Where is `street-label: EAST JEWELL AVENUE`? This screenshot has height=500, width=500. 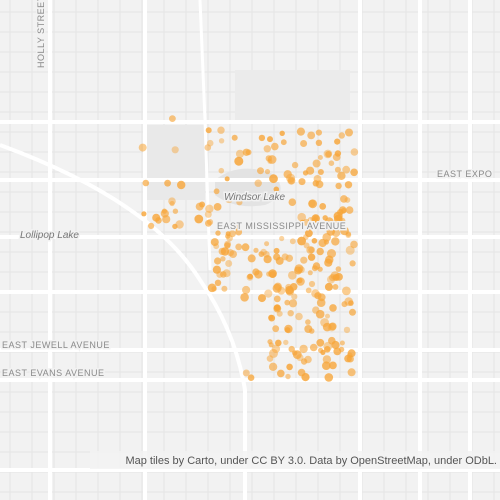 street-label: EAST JEWELL AVENUE is located at coordinates (56, 345).